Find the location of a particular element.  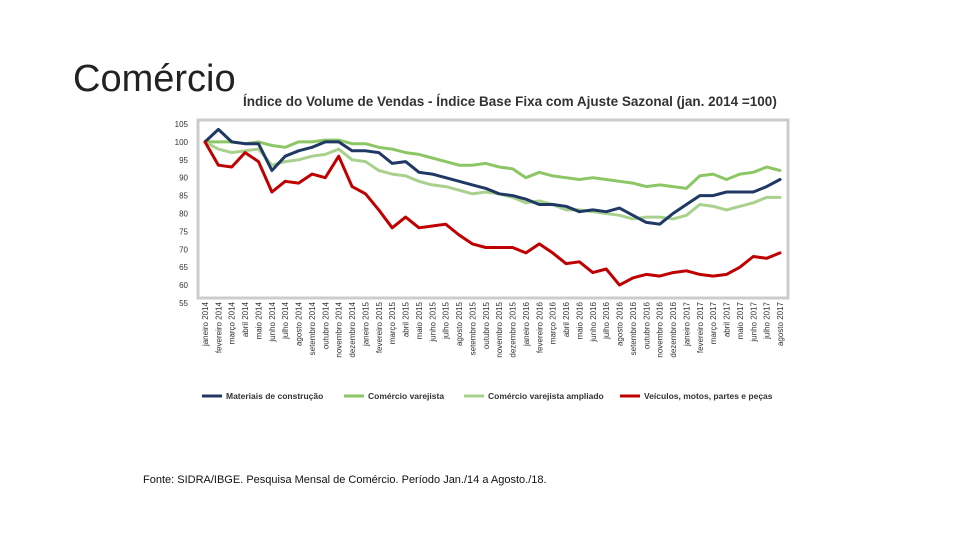

x-tick-label: agosto 2014 is located at coordinates (299, 323).